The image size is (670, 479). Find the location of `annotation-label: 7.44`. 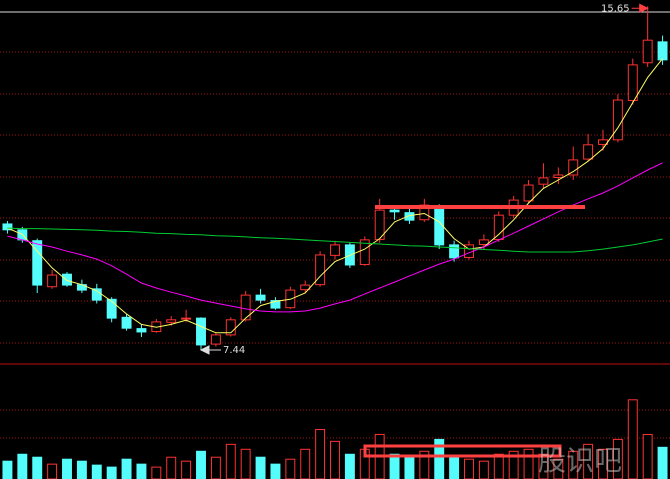

annotation-label: 7.44 is located at coordinates (234, 350).